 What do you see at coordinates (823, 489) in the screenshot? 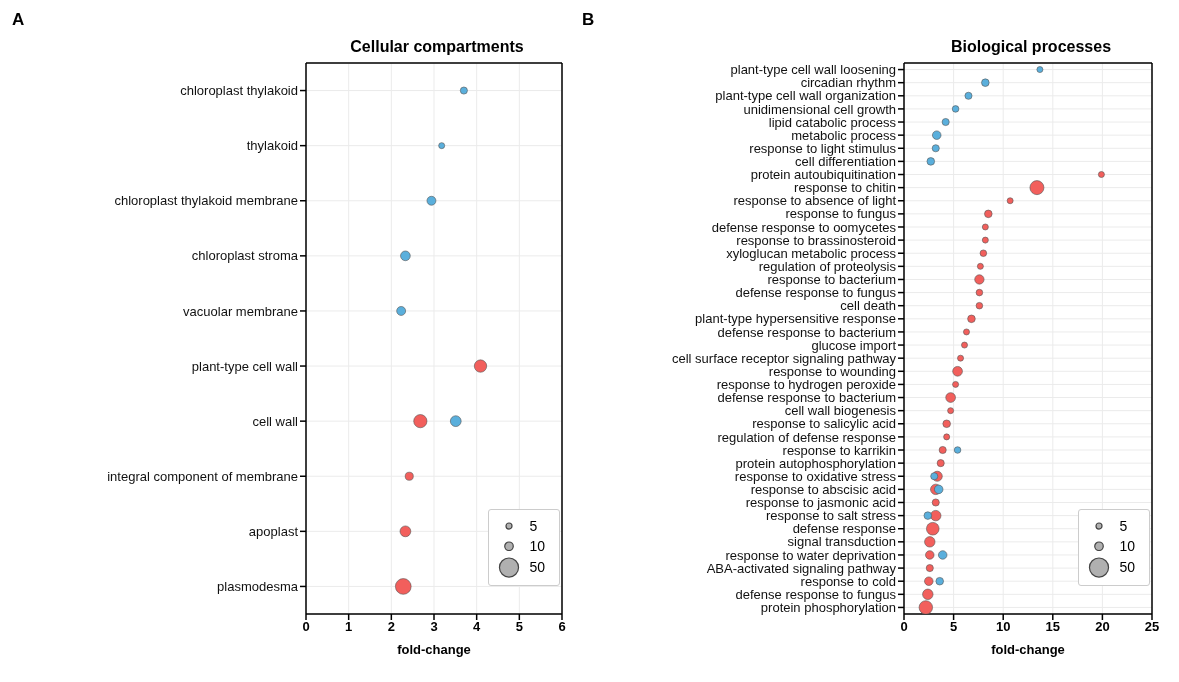
I see `y-tick-label: response to abscisic acid` at bounding box center [823, 489].